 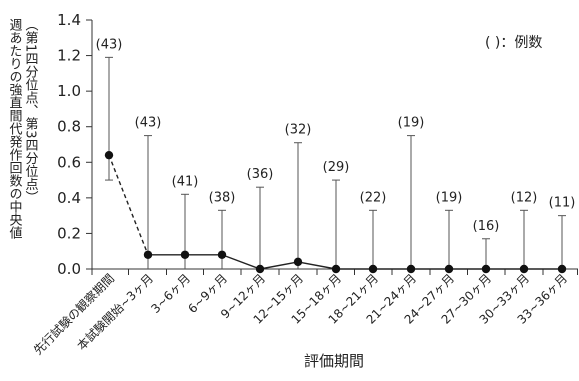 What do you see at coordinates (69, 20) in the screenshot?
I see `y-tick-label: 1.4` at bounding box center [69, 20].